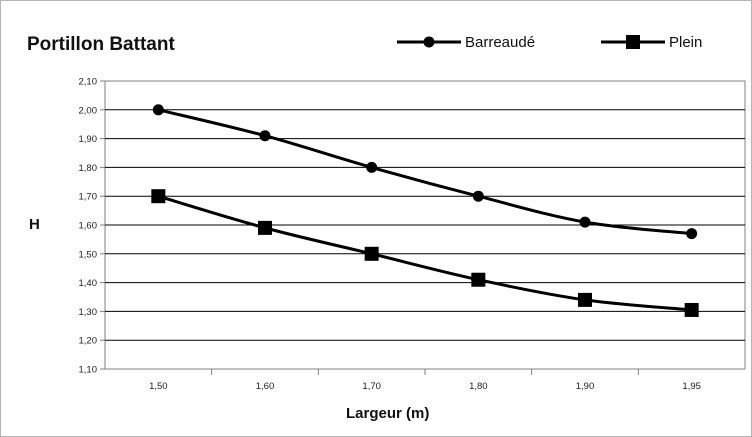 The width and height of the screenshot is (752, 437). Describe the element at coordinates (585, 386) in the screenshot. I see `x-tick-label: 1,90` at that location.